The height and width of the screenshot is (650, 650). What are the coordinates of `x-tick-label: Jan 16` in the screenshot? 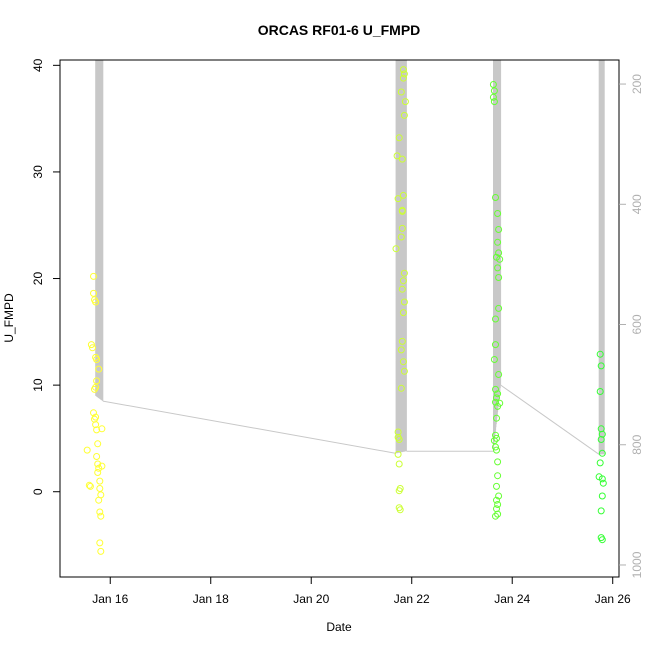 It's located at (110, 599).